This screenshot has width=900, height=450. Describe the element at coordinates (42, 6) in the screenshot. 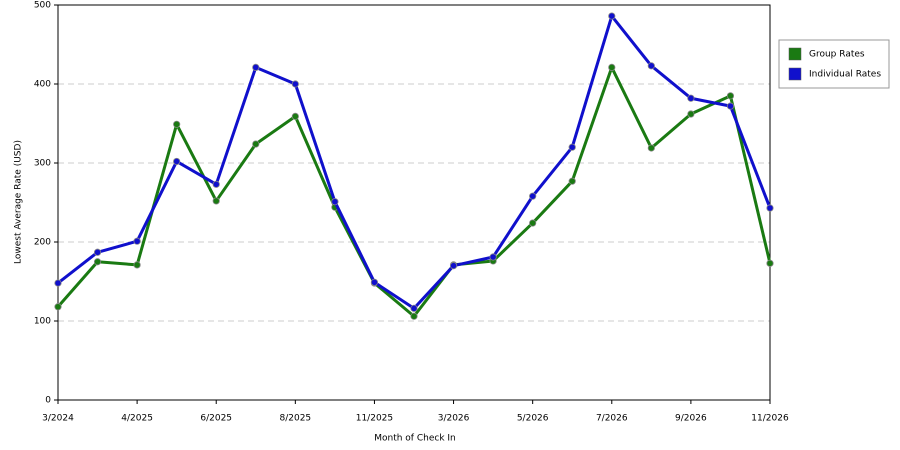

I see `y-tick-label: 500` at that location.